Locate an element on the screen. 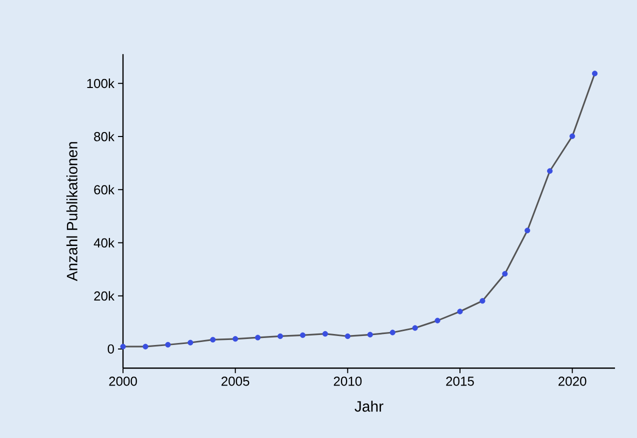 The image size is (637, 438). y-tick-label: 100k is located at coordinates (100, 83).